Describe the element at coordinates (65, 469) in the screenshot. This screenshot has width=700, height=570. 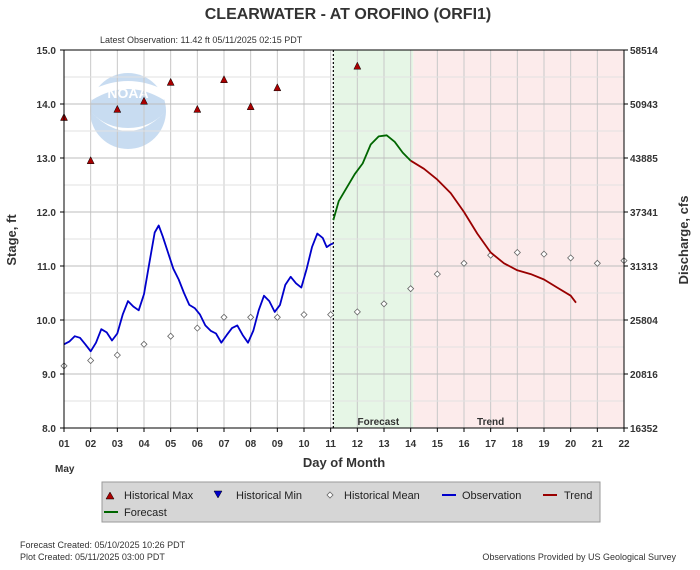
I see `x-axis-month-label: May` at that location.